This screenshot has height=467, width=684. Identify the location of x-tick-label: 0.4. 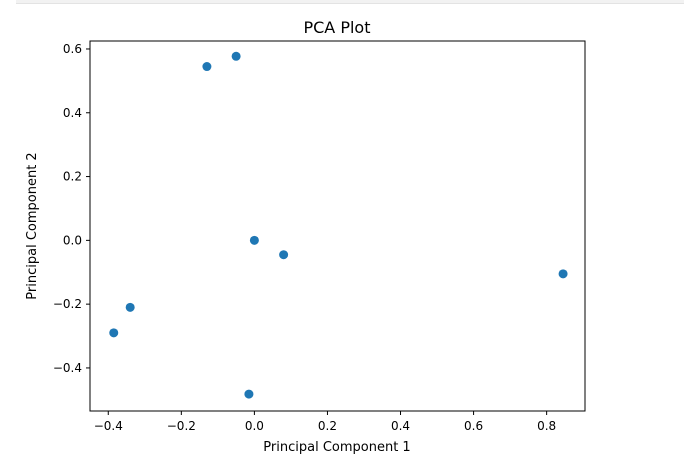
(400, 426).